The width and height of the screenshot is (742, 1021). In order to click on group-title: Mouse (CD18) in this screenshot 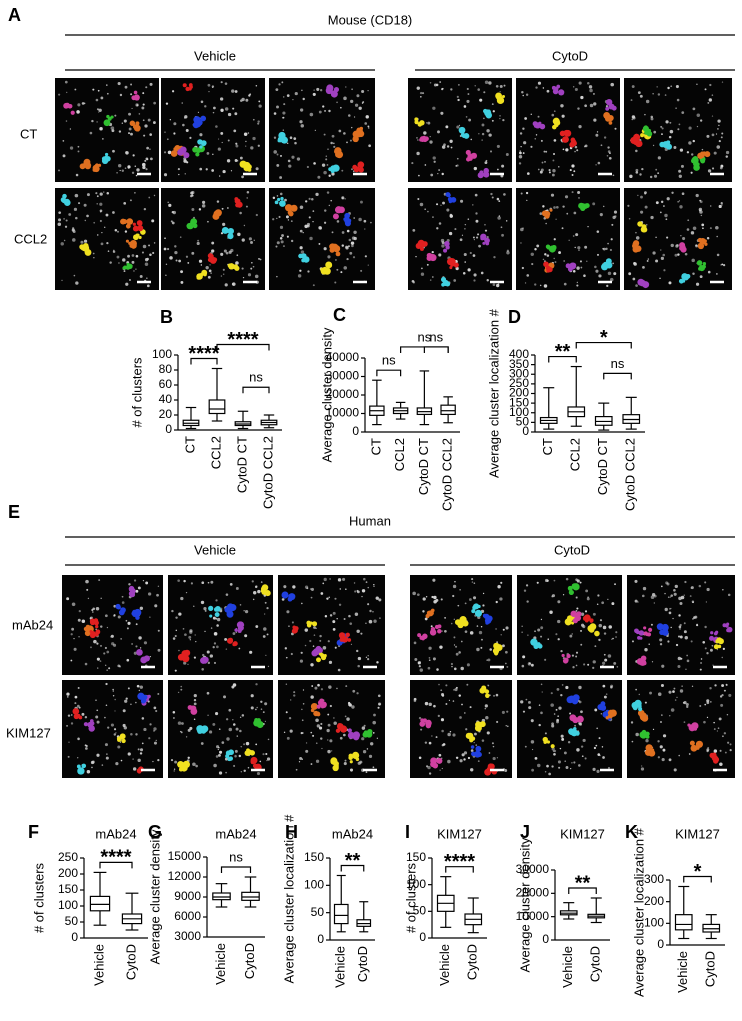, I will do `click(370, 19)`.